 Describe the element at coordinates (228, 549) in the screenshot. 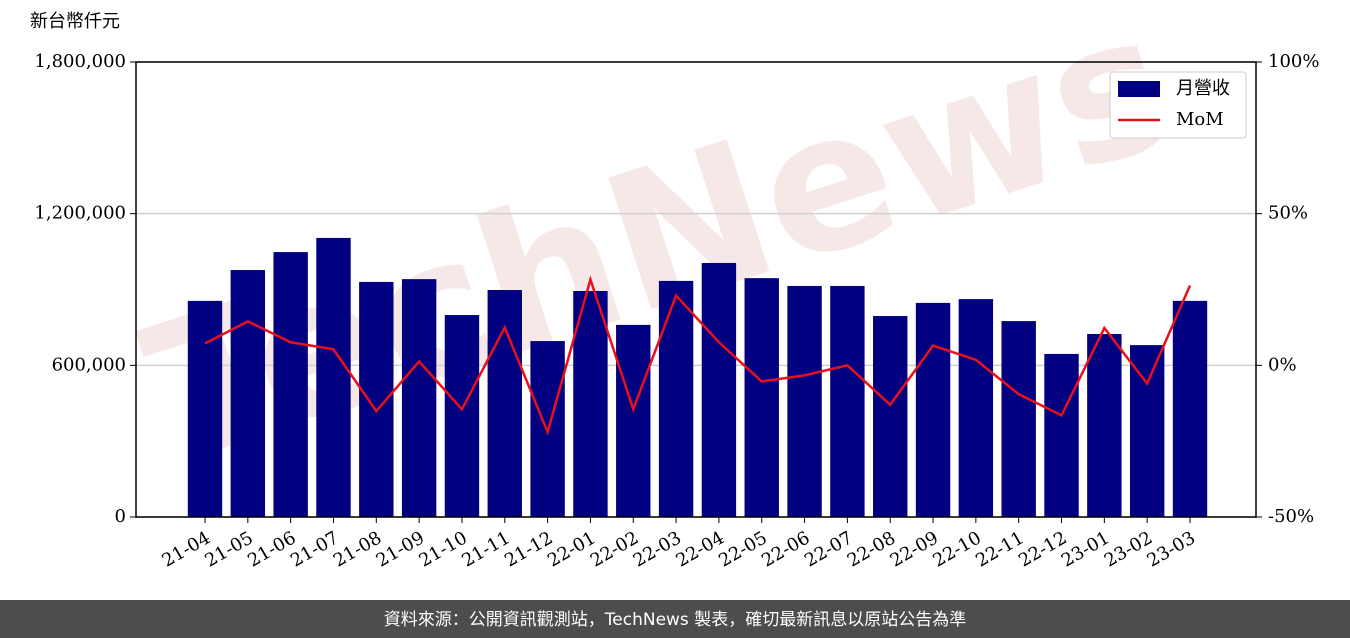

I see `x-tick-label: 21-05` at that location.